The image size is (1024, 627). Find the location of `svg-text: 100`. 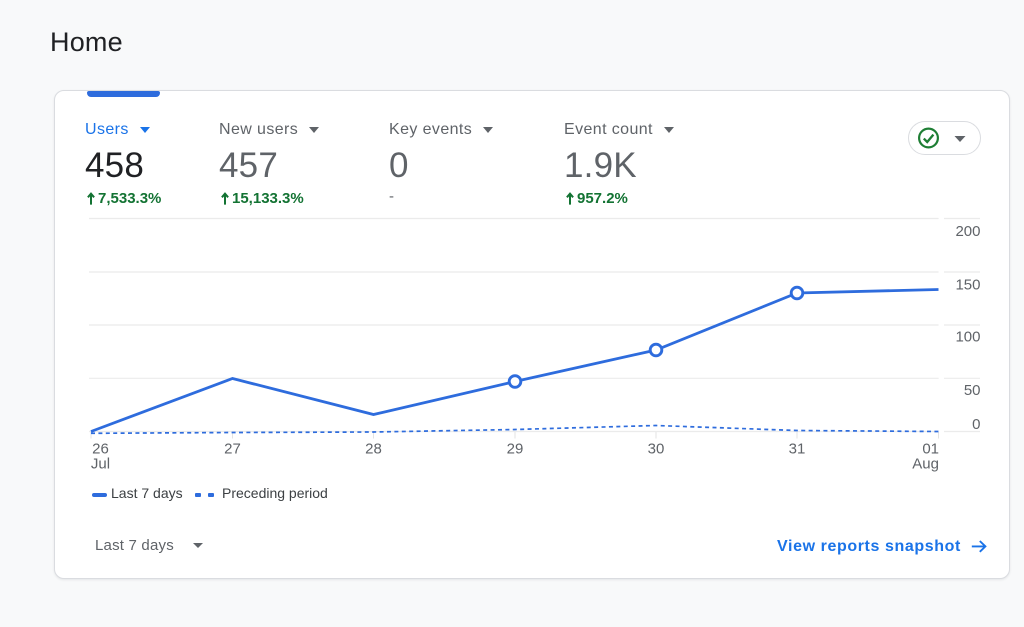

svg-text: 100 is located at coordinates (967, 336).